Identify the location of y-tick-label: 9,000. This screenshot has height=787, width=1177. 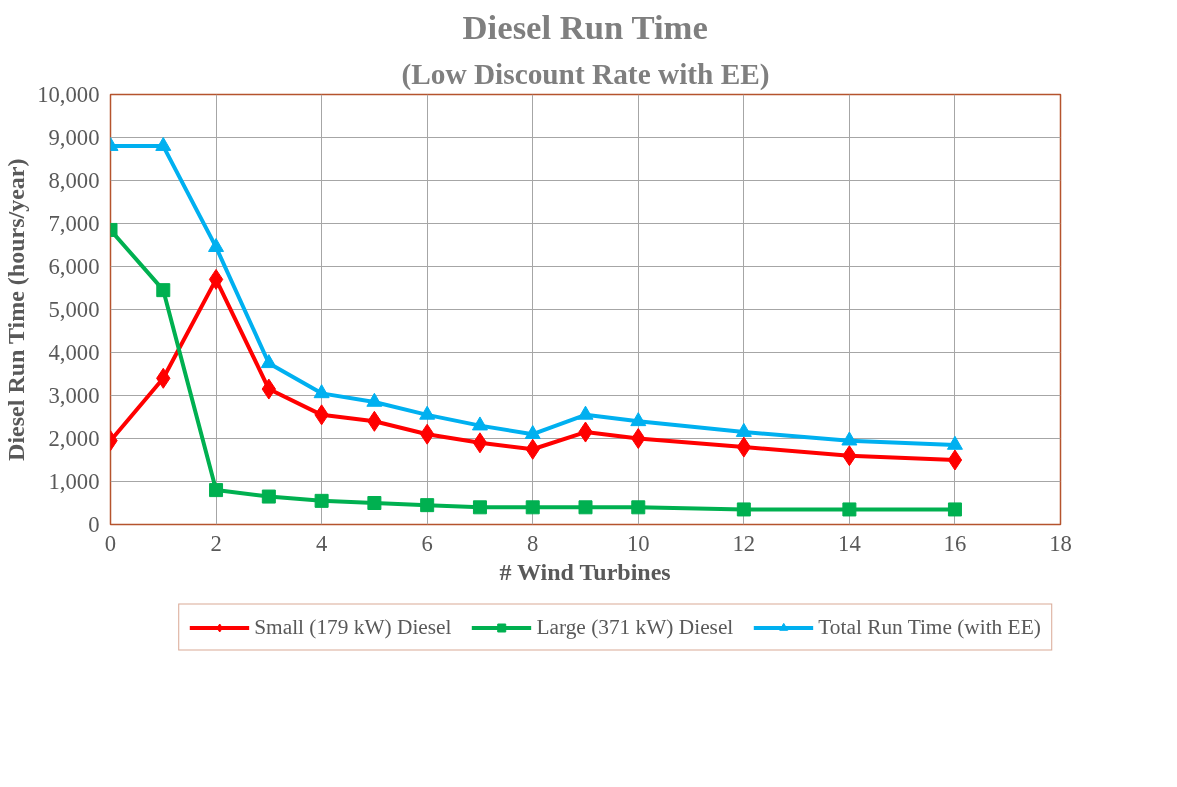
(74, 137).